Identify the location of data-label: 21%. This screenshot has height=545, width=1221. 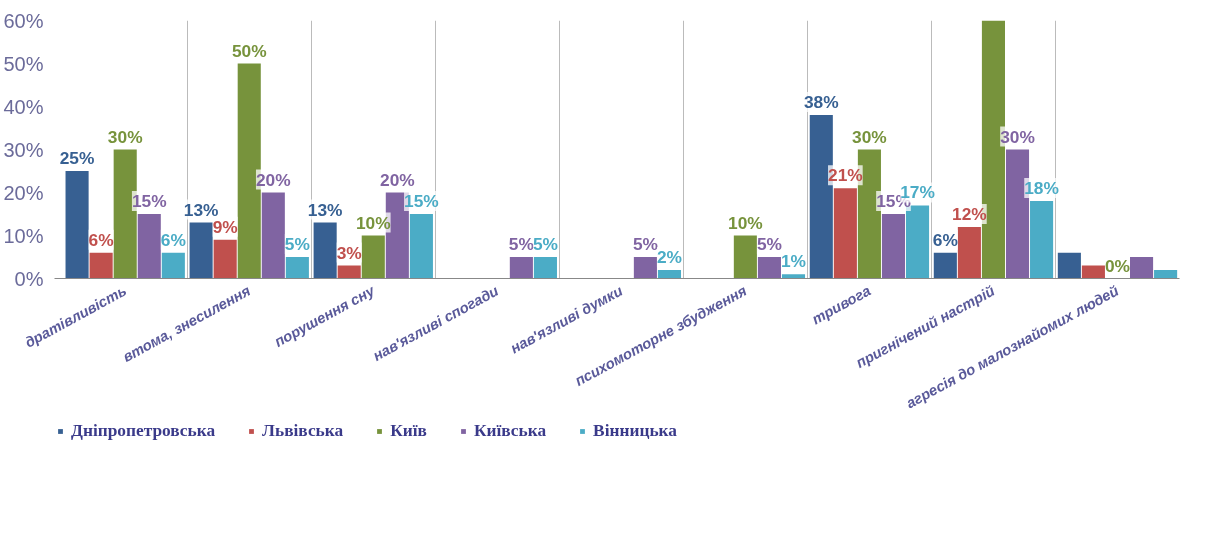
(845, 175).